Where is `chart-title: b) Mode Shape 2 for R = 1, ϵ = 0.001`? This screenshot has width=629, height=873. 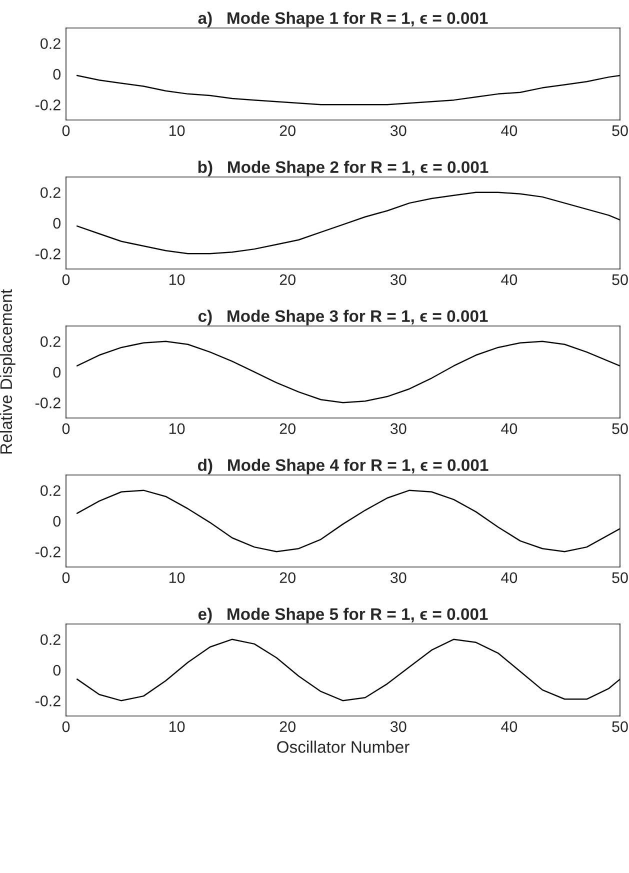
chart-title: b) Mode Shape 2 for R = 1, ϵ = 0.001 is located at coordinates (343, 168).